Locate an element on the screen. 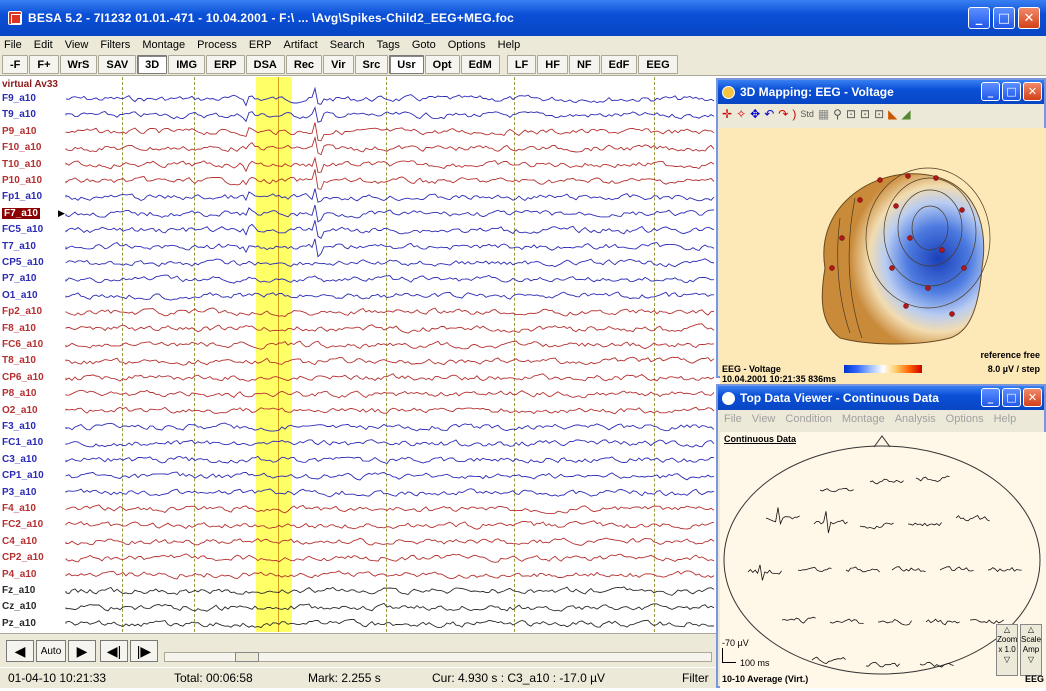 The image size is (1046, 691). channel-label-cp1_a10: CP1_a10 is located at coordinates (23, 476).